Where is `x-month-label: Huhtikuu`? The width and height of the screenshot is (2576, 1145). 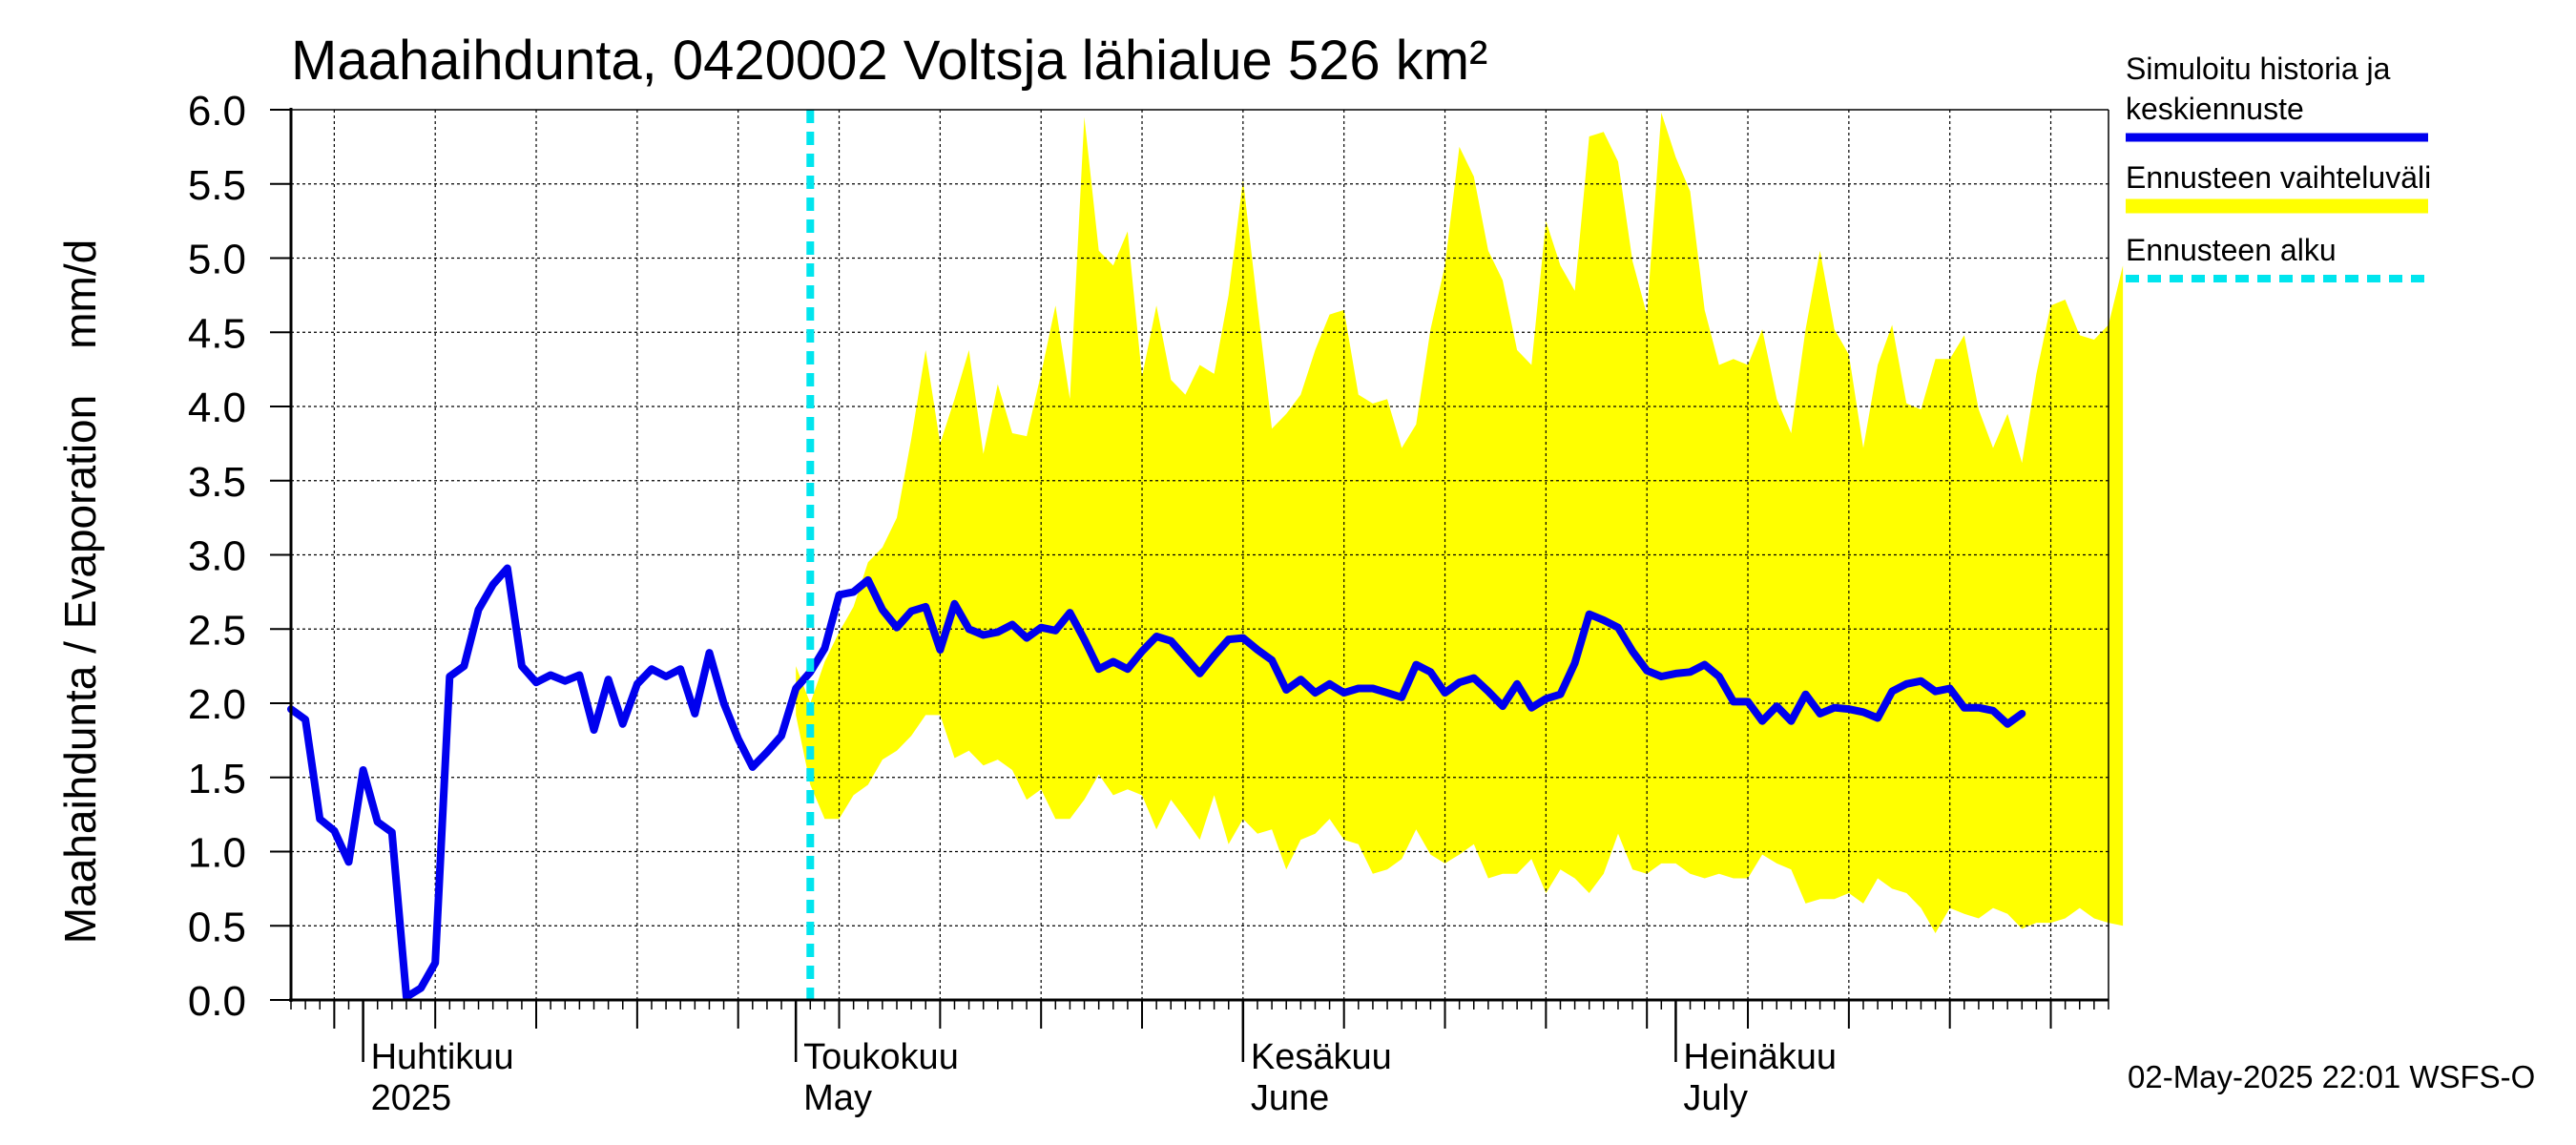
x-month-label: Huhtikuu is located at coordinates (442, 1057).